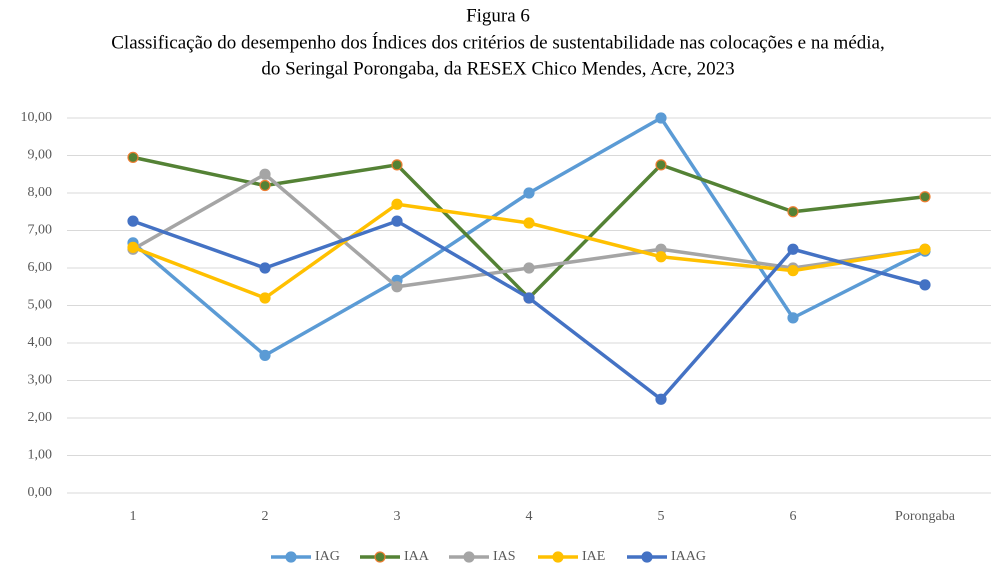  I want to click on y-tick-label: 1,00, so click(40, 455).